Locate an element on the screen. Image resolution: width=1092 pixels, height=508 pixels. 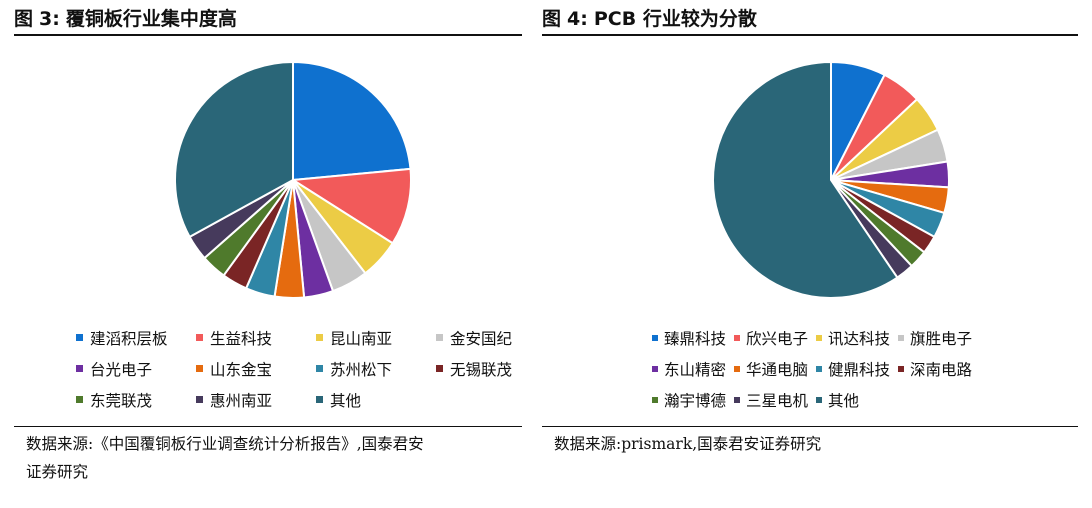
legend-row: 台光电子 山东金宝 苏州松下 无锡联茂 is located at coordinates (316, 368).